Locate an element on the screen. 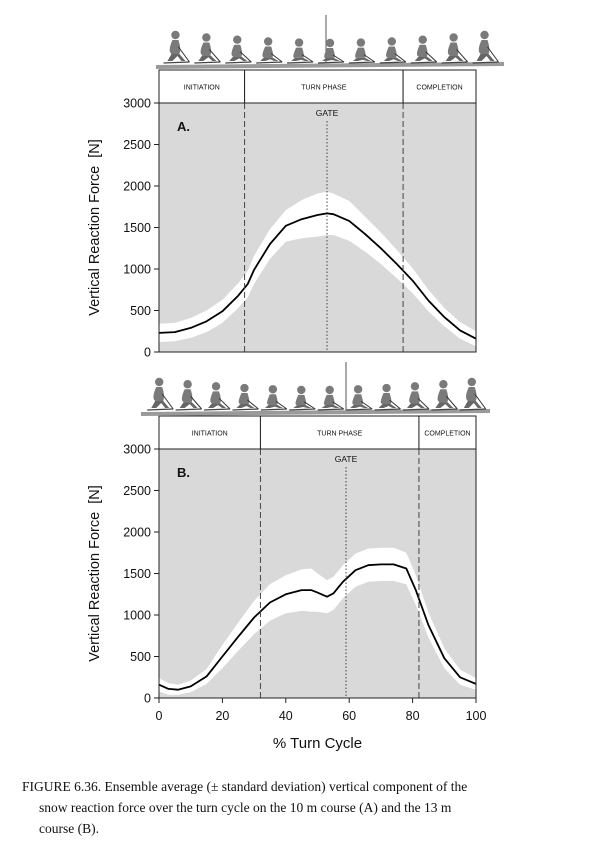 This screenshot has width=601, height=852. phase-label: COMPLETION is located at coordinates (439, 88).